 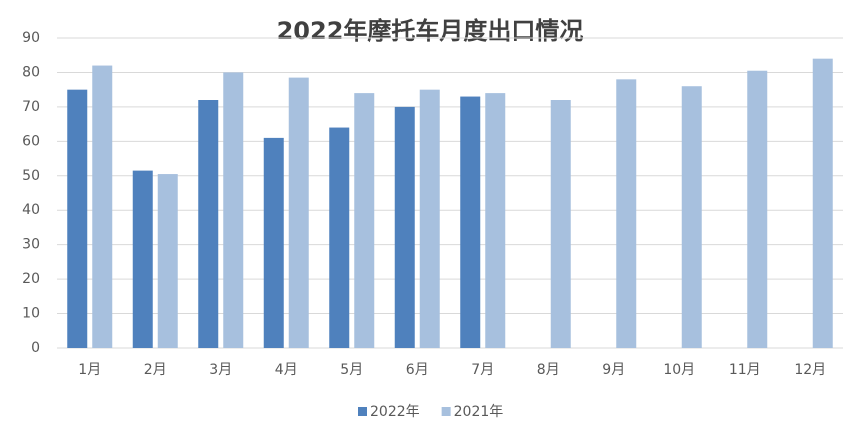 What do you see at coordinates (679, 370) in the screenshot?
I see `x-tick-label: 10月` at bounding box center [679, 370].